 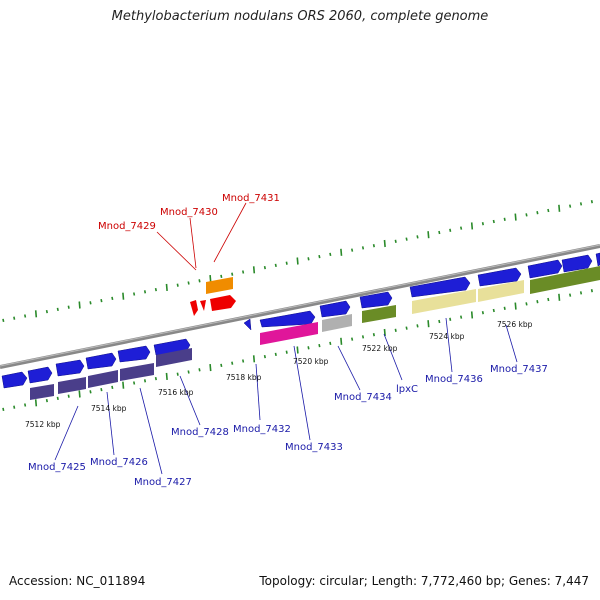 I want to click on gene-label-mnod-7428: Mnod_7428, so click(x=200, y=432).